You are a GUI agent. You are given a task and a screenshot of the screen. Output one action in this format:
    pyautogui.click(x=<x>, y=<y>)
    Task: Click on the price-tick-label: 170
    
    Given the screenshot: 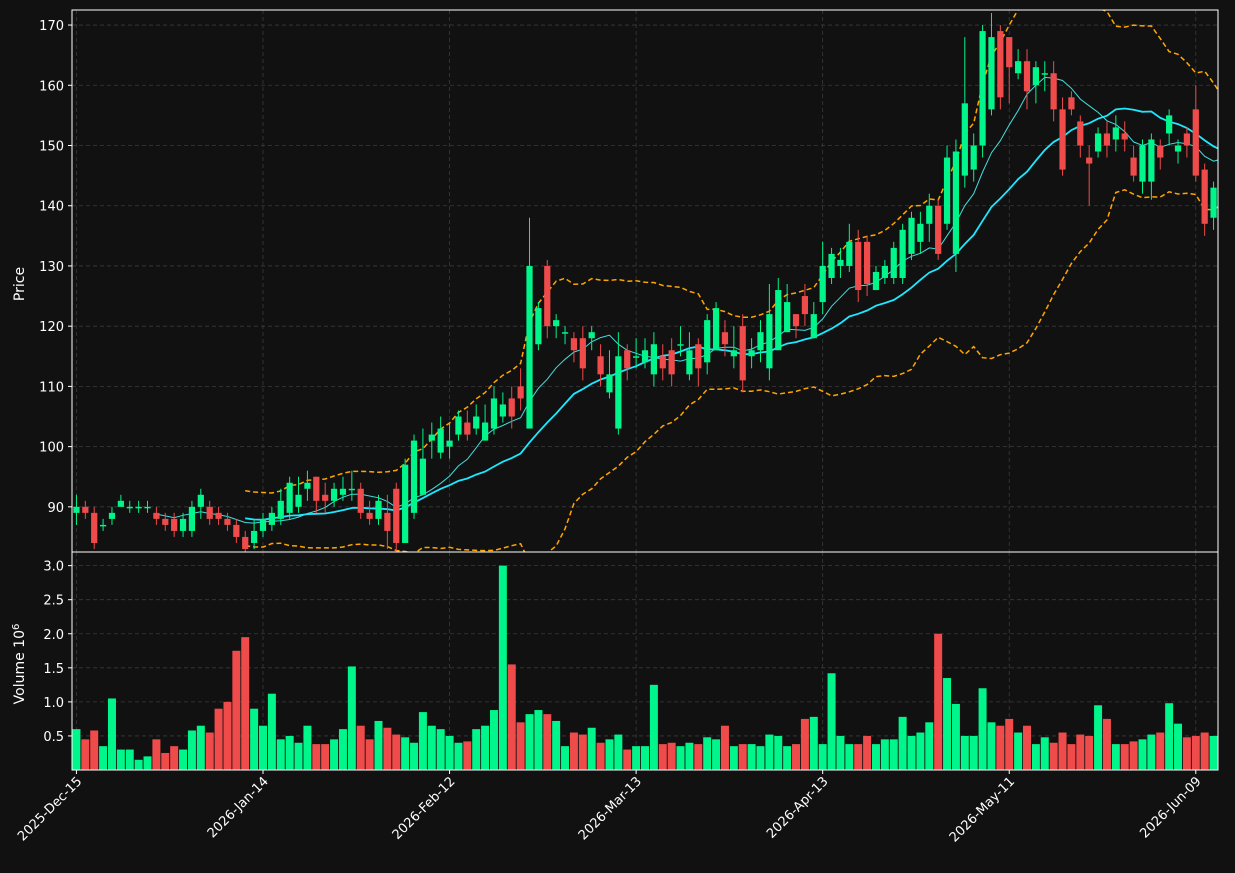 What is the action you would take?
    pyautogui.click(x=51, y=26)
    